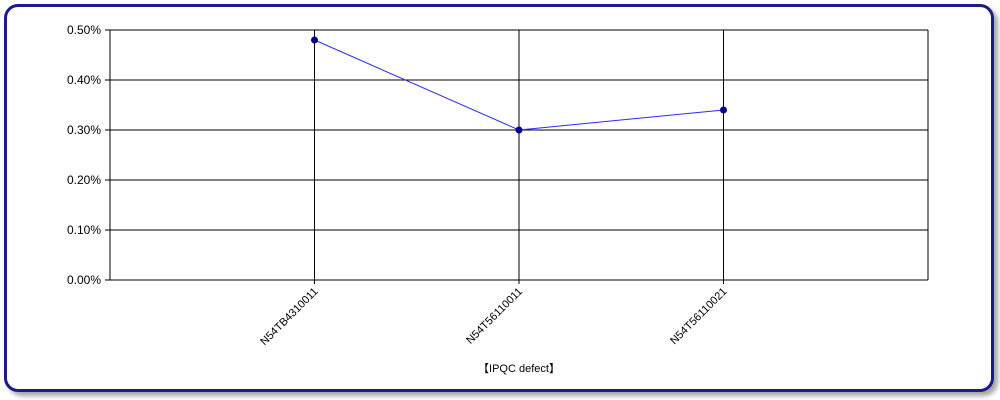 This screenshot has height=400, width=1000. Describe the element at coordinates (84, 130) in the screenshot. I see `y-tick-label: 0.30%` at that location.